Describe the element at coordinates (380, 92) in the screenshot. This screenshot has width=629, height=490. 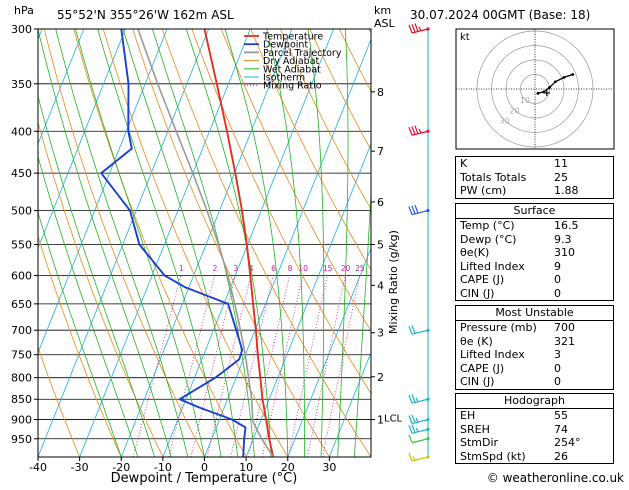
I see `km-tick-label: 8` at that location.